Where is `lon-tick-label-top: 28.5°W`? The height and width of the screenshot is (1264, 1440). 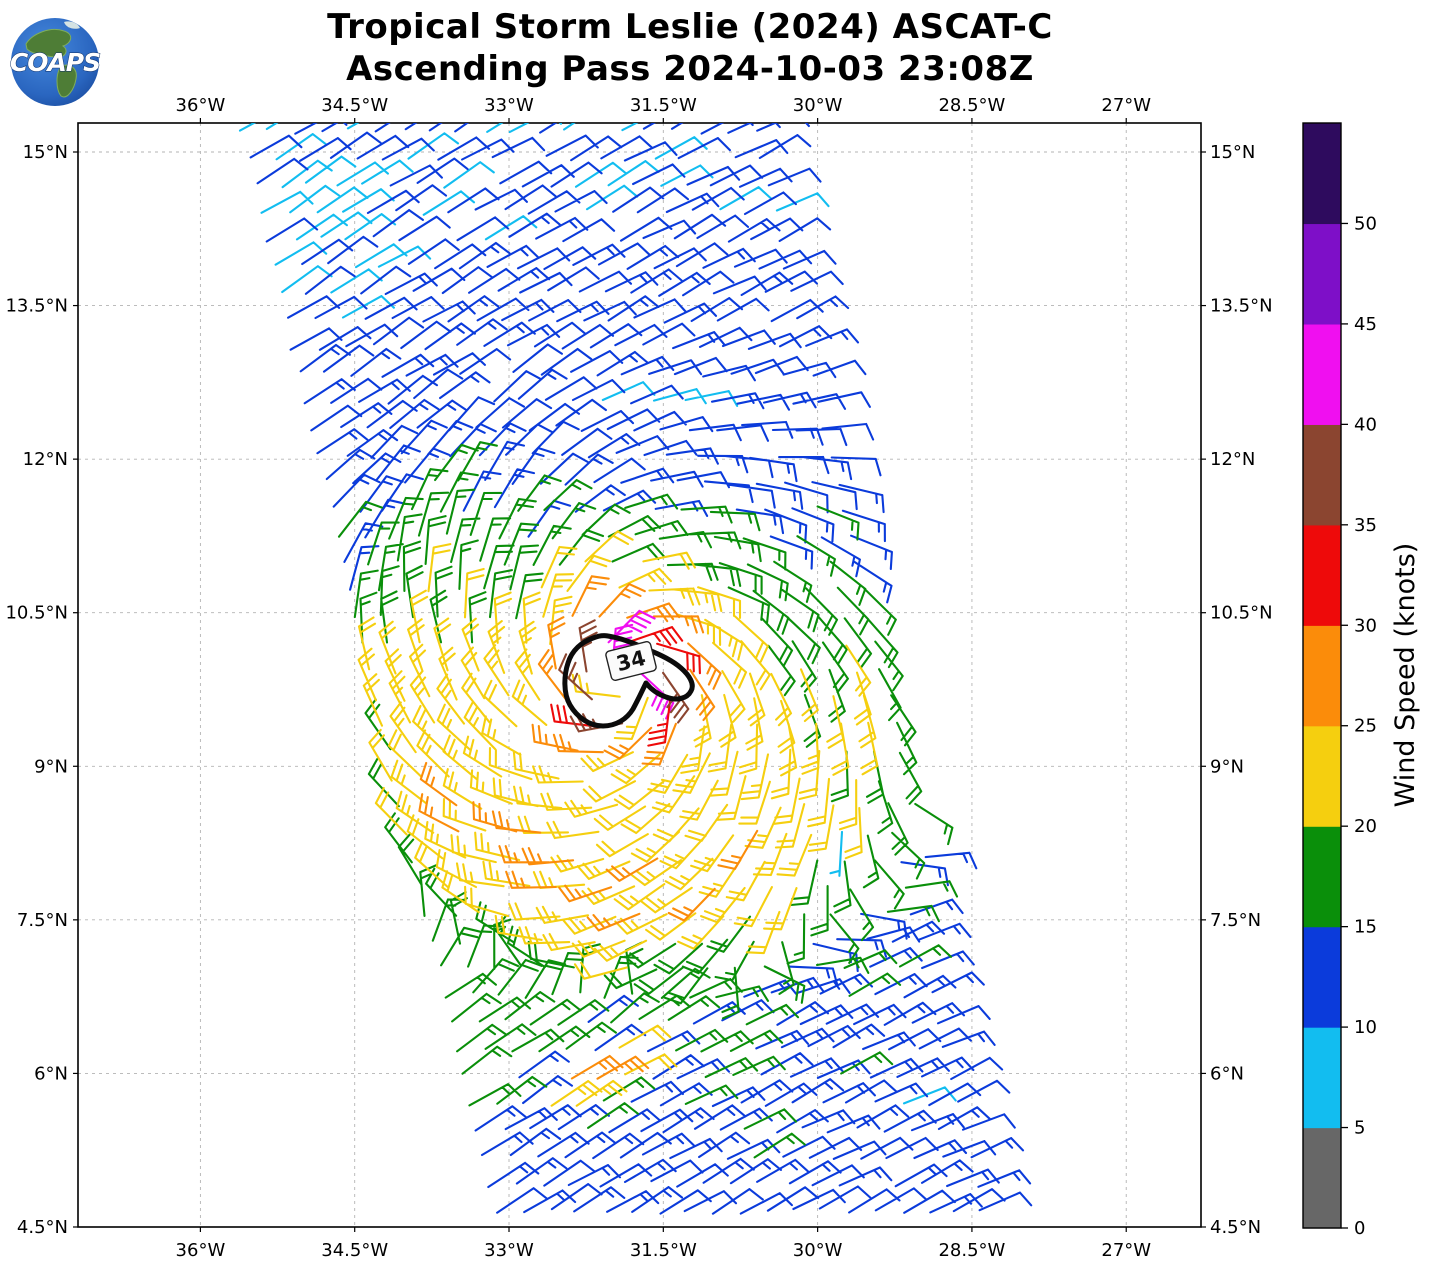 lon-tick-label-top: 28.5°W is located at coordinates (971, 105).